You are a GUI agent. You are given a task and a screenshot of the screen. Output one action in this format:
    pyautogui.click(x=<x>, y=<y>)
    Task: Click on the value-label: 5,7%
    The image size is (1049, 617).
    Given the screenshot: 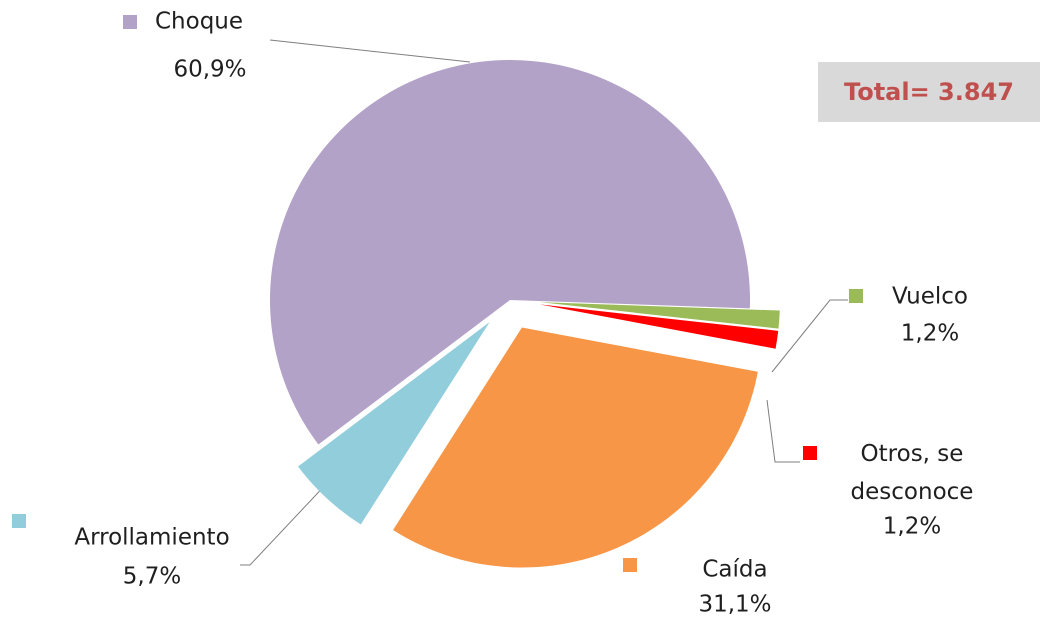 What is the action you would take?
    pyautogui.click(x=152, y=577)
    